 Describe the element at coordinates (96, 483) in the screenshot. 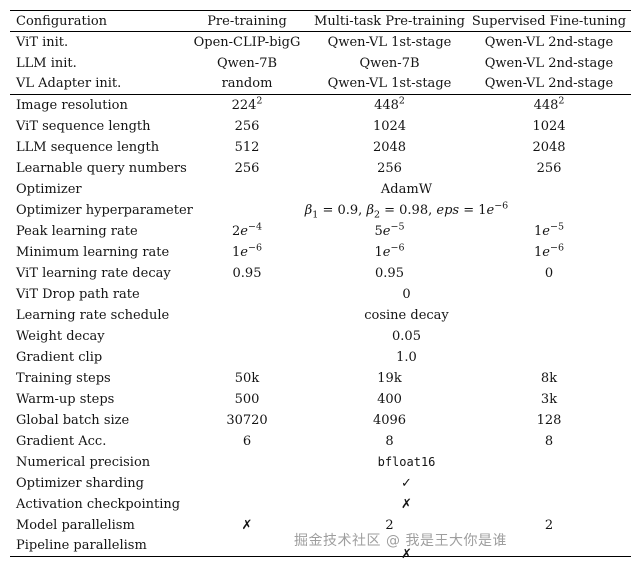

I see `row-label: Optimizer sharding` at that location.